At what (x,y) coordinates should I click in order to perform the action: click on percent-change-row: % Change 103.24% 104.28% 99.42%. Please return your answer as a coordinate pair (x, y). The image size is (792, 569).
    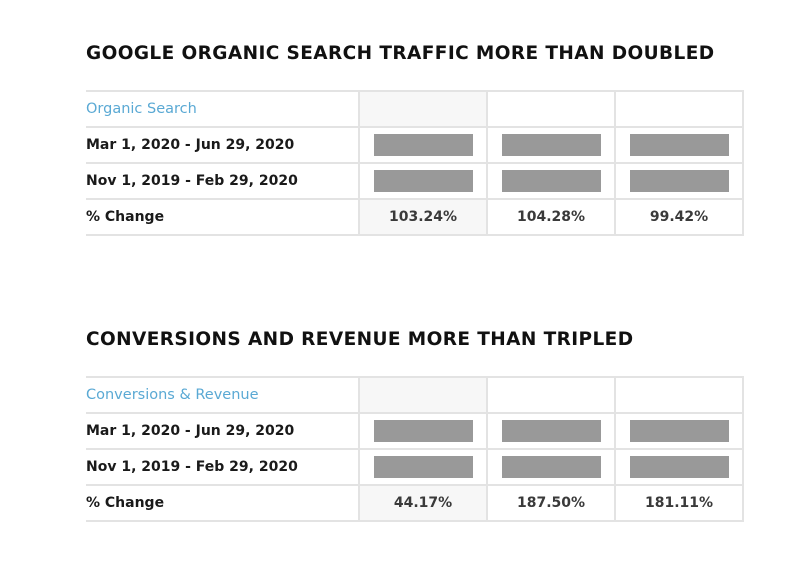
    Looking at the image, I should click on (415, 217).